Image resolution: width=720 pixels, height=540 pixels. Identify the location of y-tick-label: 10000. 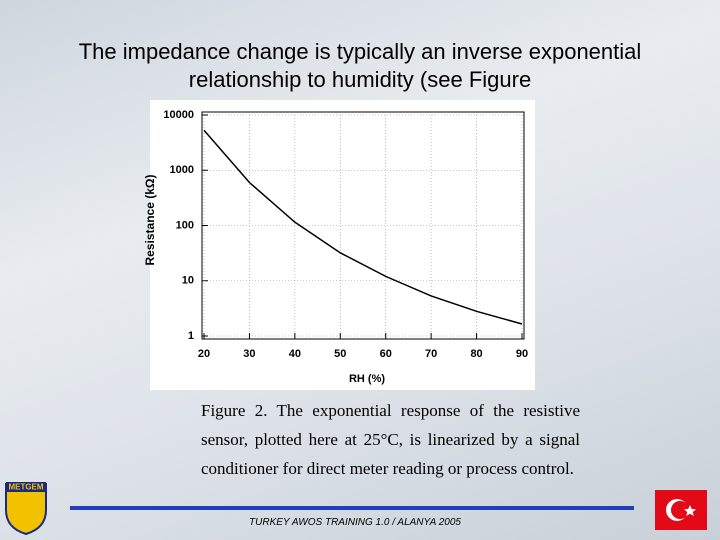
(178, 115).